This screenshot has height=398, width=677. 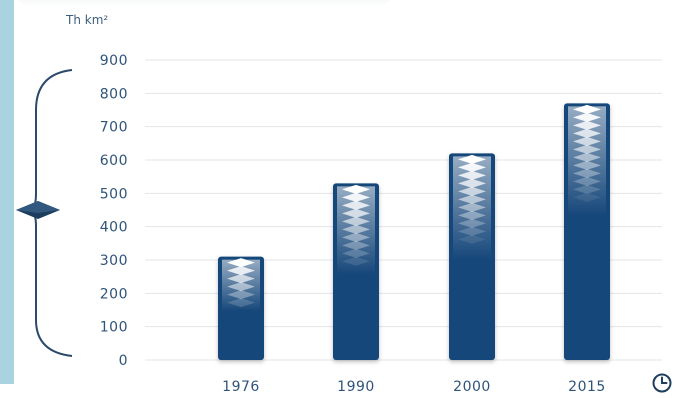 What do you see at coordinates (414, 387) in the screenshot?
I see `x-axis-ticks: 1976 1990 2000 2015` at bounding box center [414, 387].